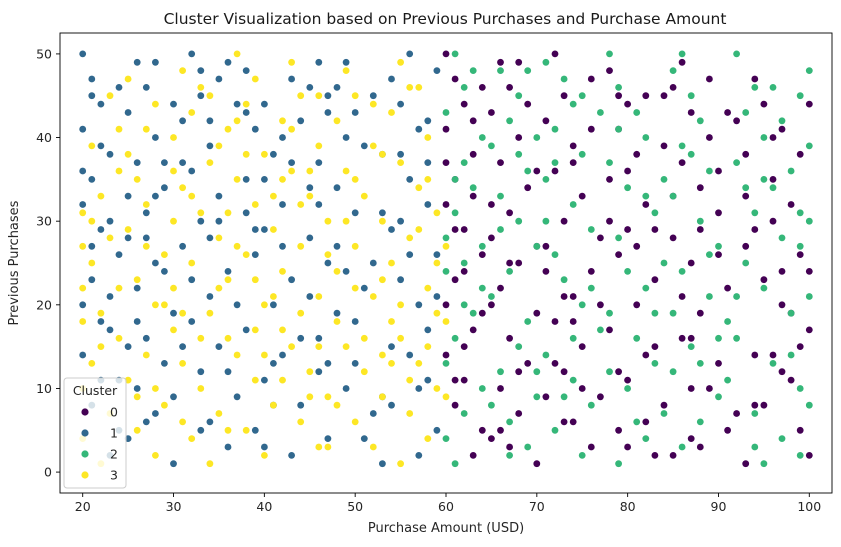  What do you see at coordinates (174, 506) in the screenshot?
I see `x-tick-label: 30` at bounding box center [174, 506].